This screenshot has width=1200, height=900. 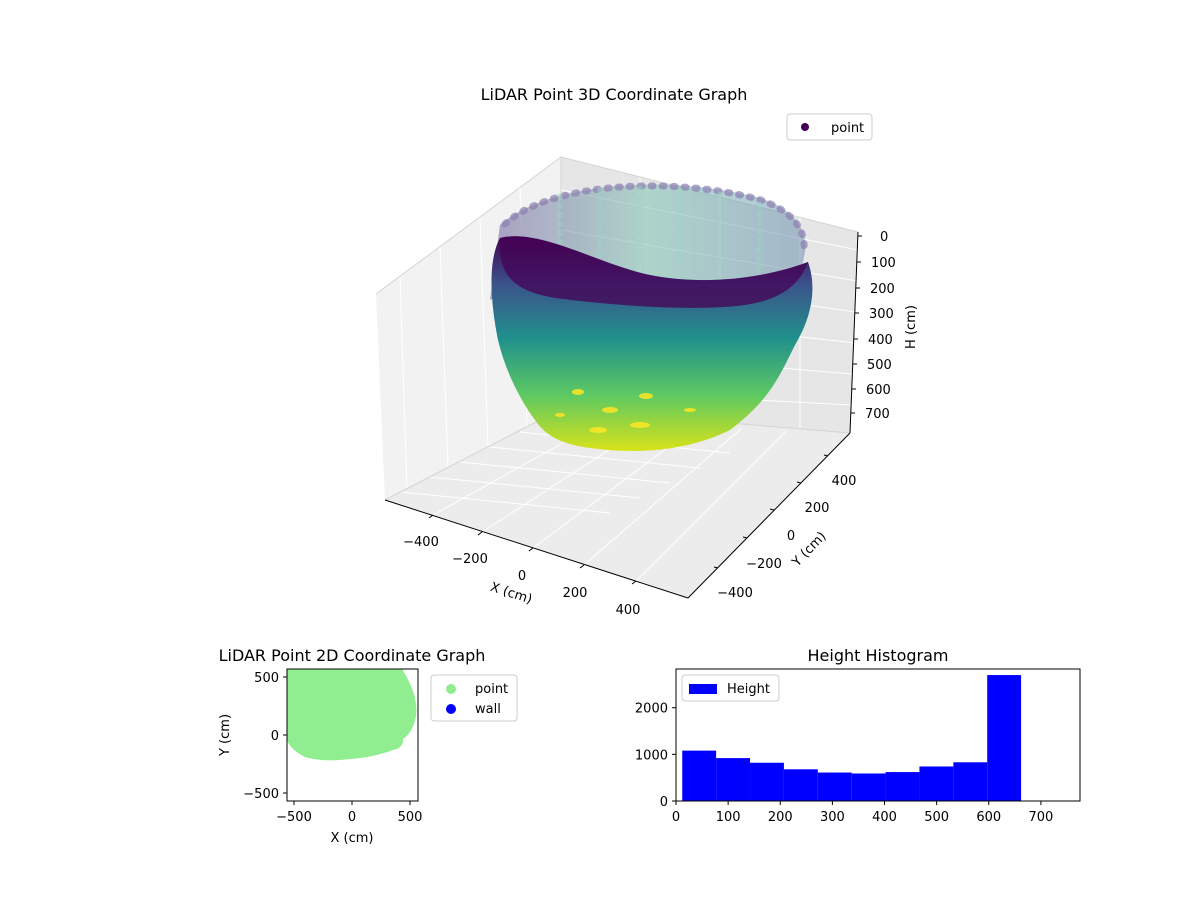 I want to click on scatter2d-point-cloud, so click(x=352, y=715).